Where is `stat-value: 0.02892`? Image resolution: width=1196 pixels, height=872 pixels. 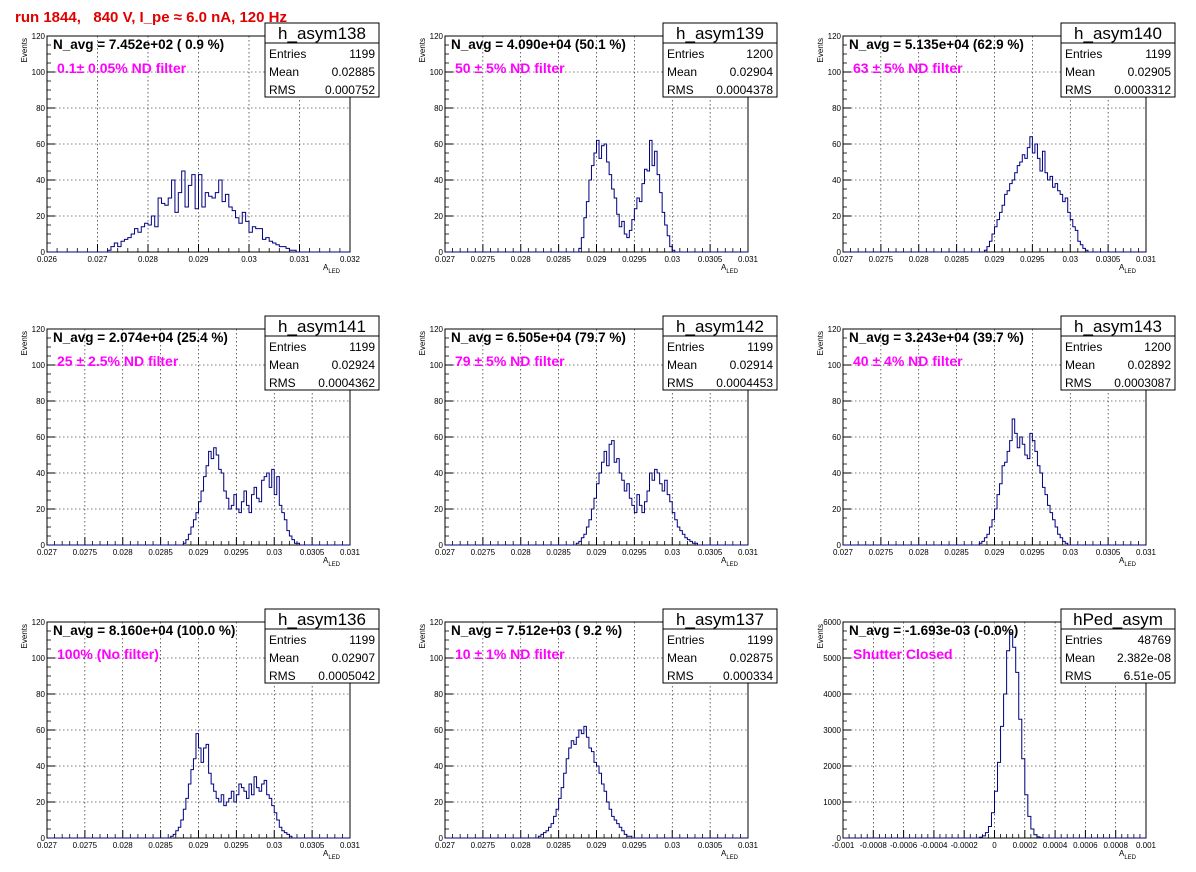
stat-value: 0.02892 is located at coordinates (1150, 365).